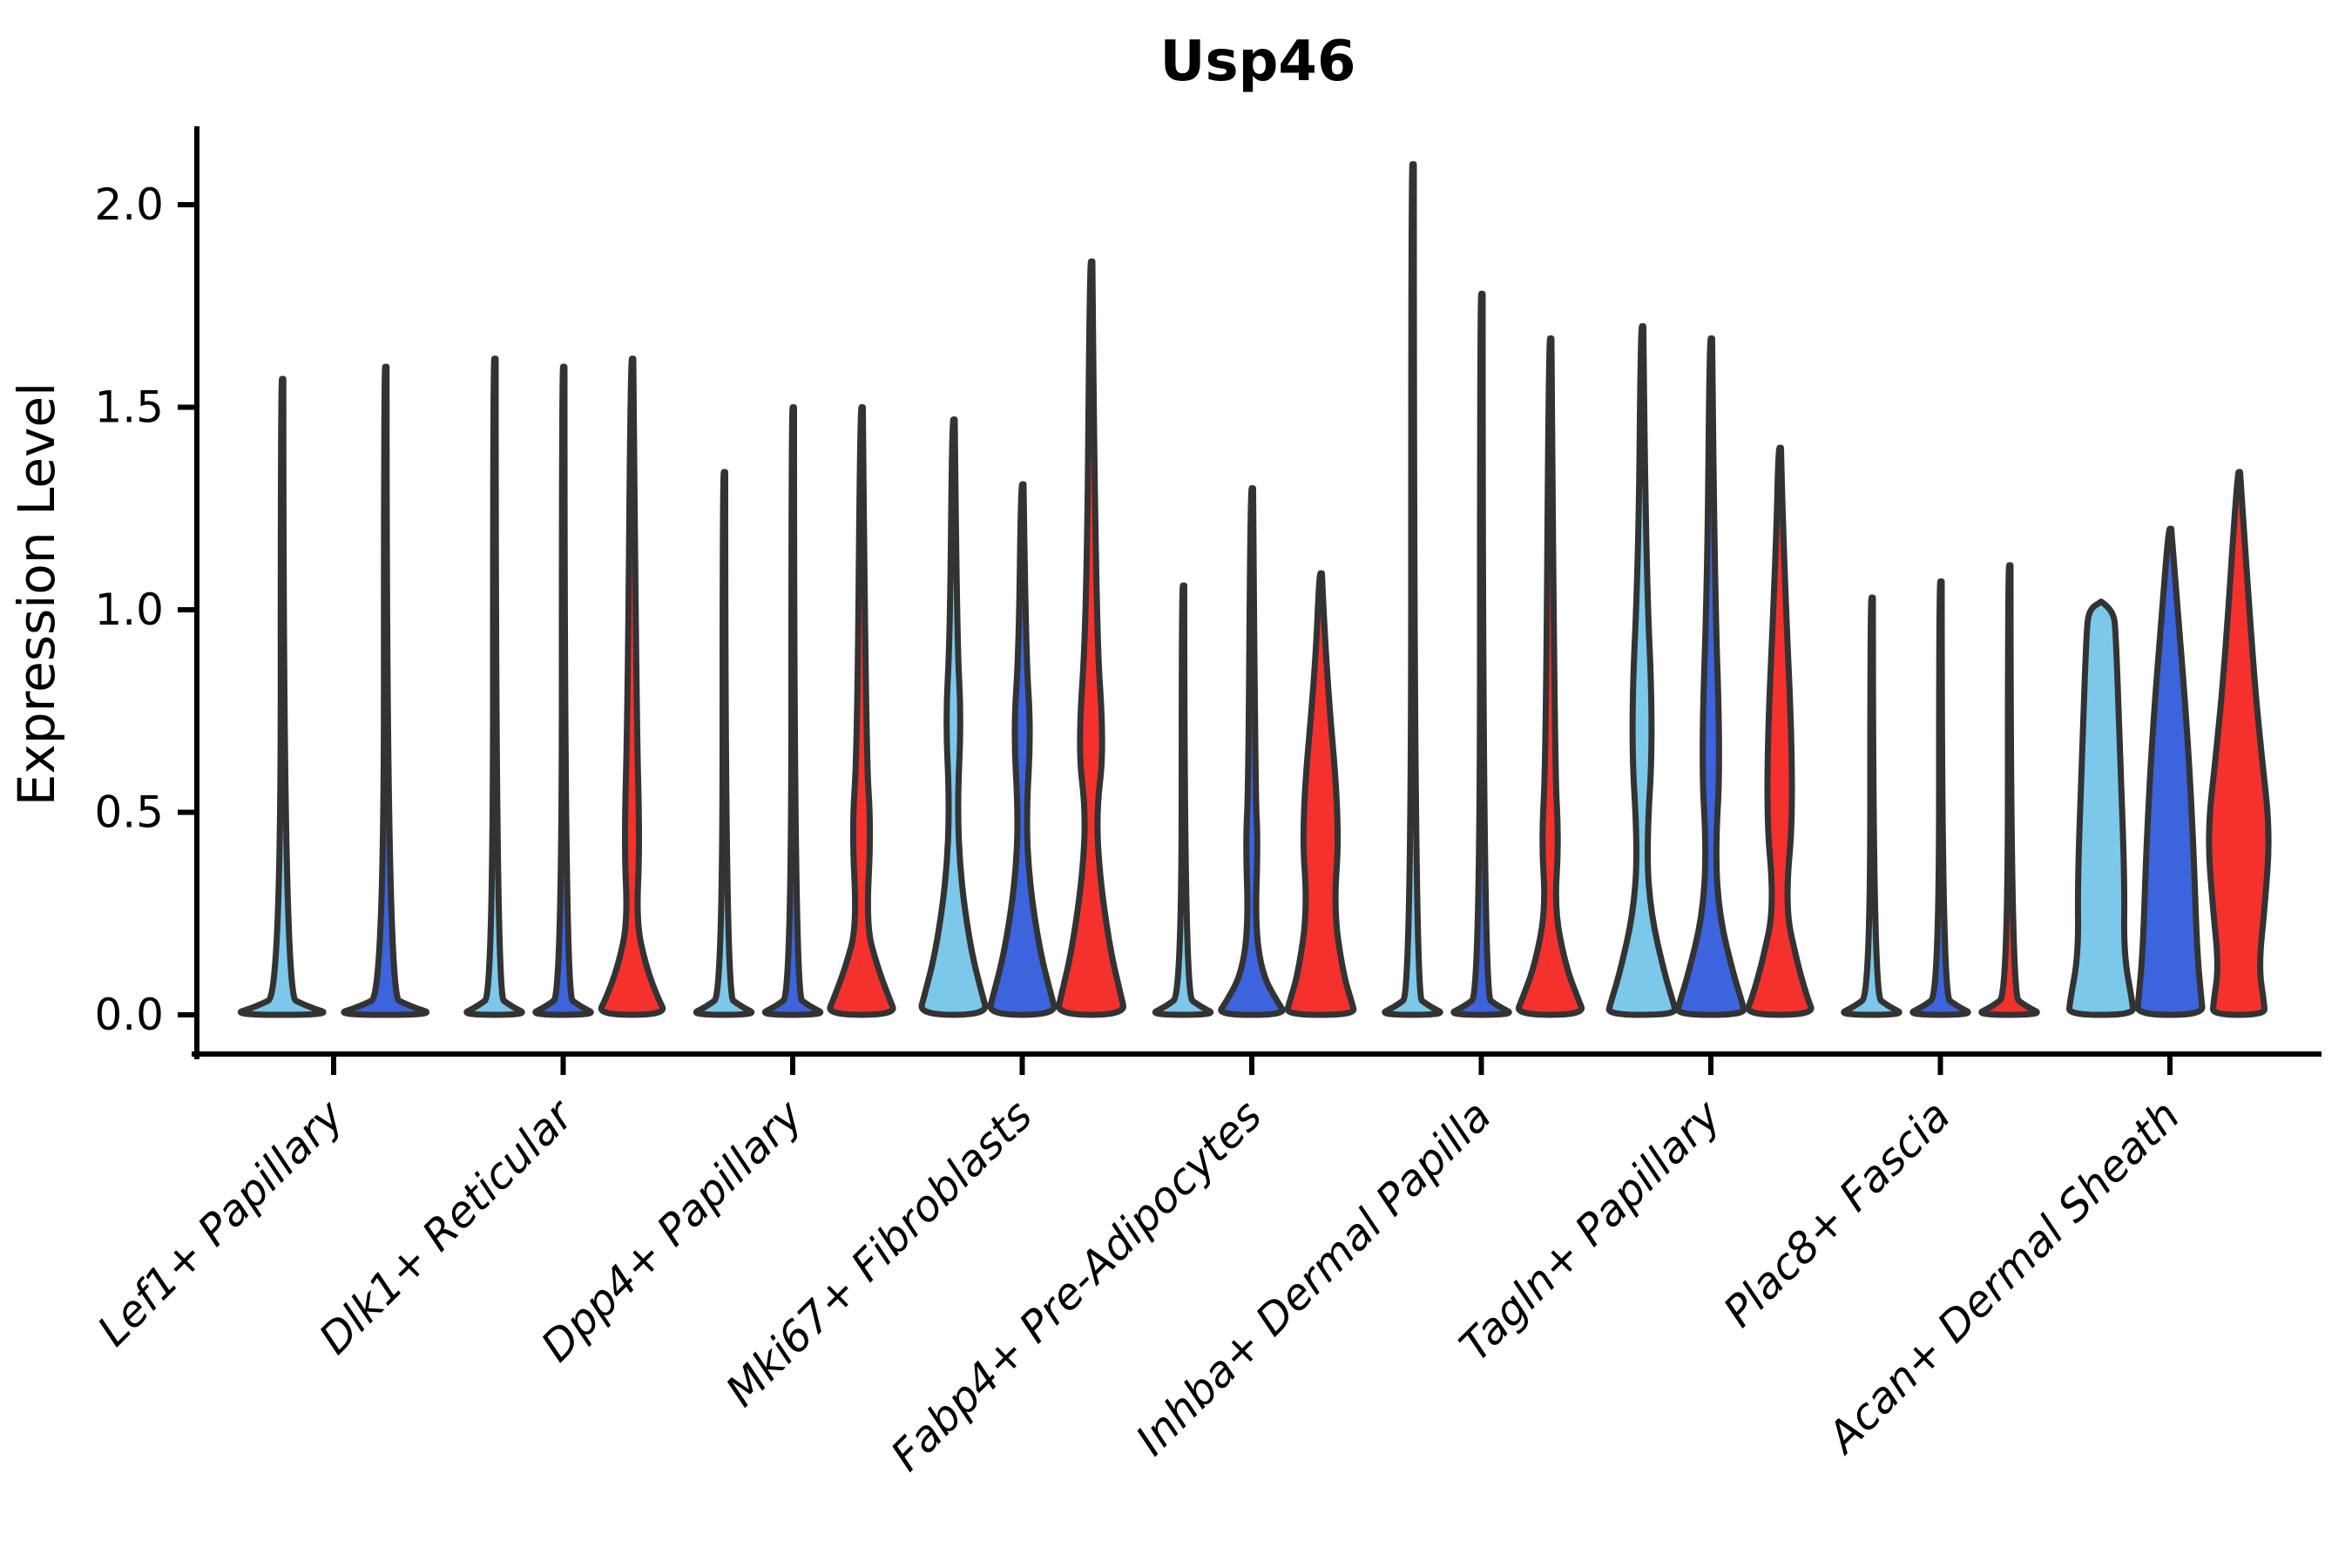 The image size is (2352, 1568). What do you see at coordinates (129, 1015) in the screenshot?
I see `y-tick-label: 0.0` at bounding box center [129, 1015].